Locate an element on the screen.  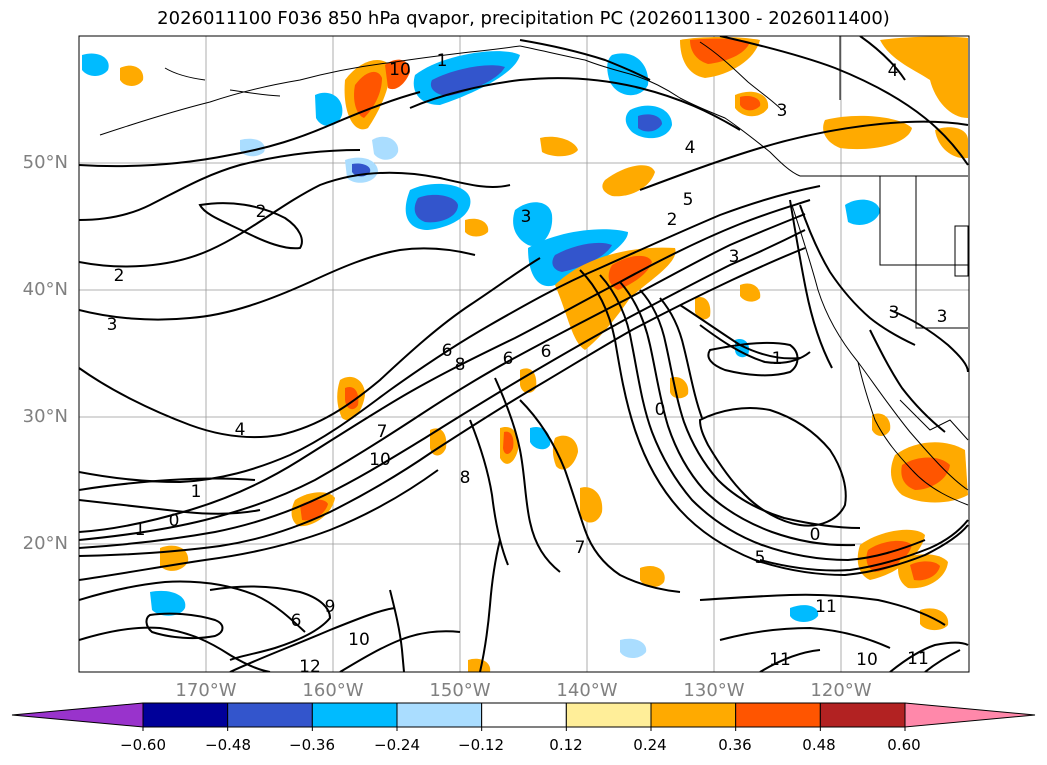
colorbar-tick-label: 0.48 is located at coordinates (819, 745).